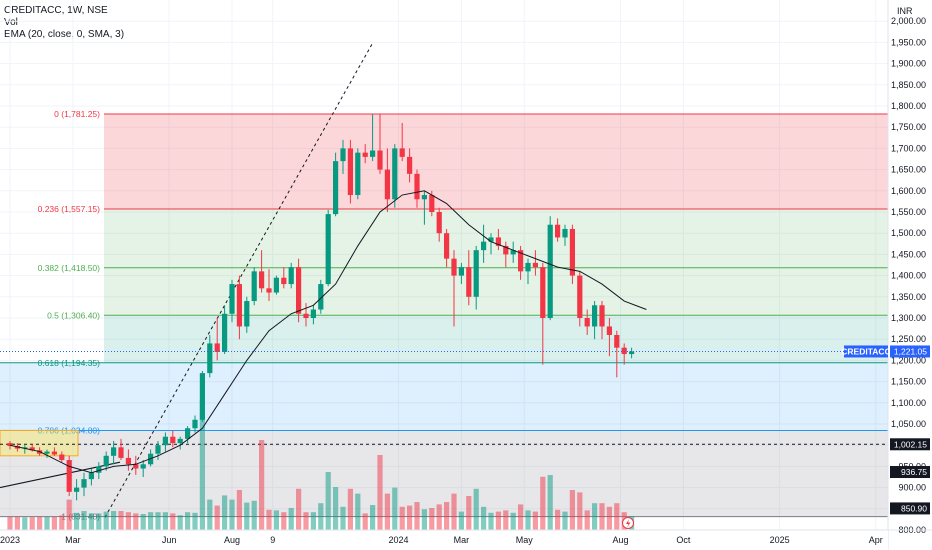  What do you see at coordinates (73, 315) in the screenshot?
I see `fib-level-label: 0.5 (1,306.40)` at bounding box center [73, 315].